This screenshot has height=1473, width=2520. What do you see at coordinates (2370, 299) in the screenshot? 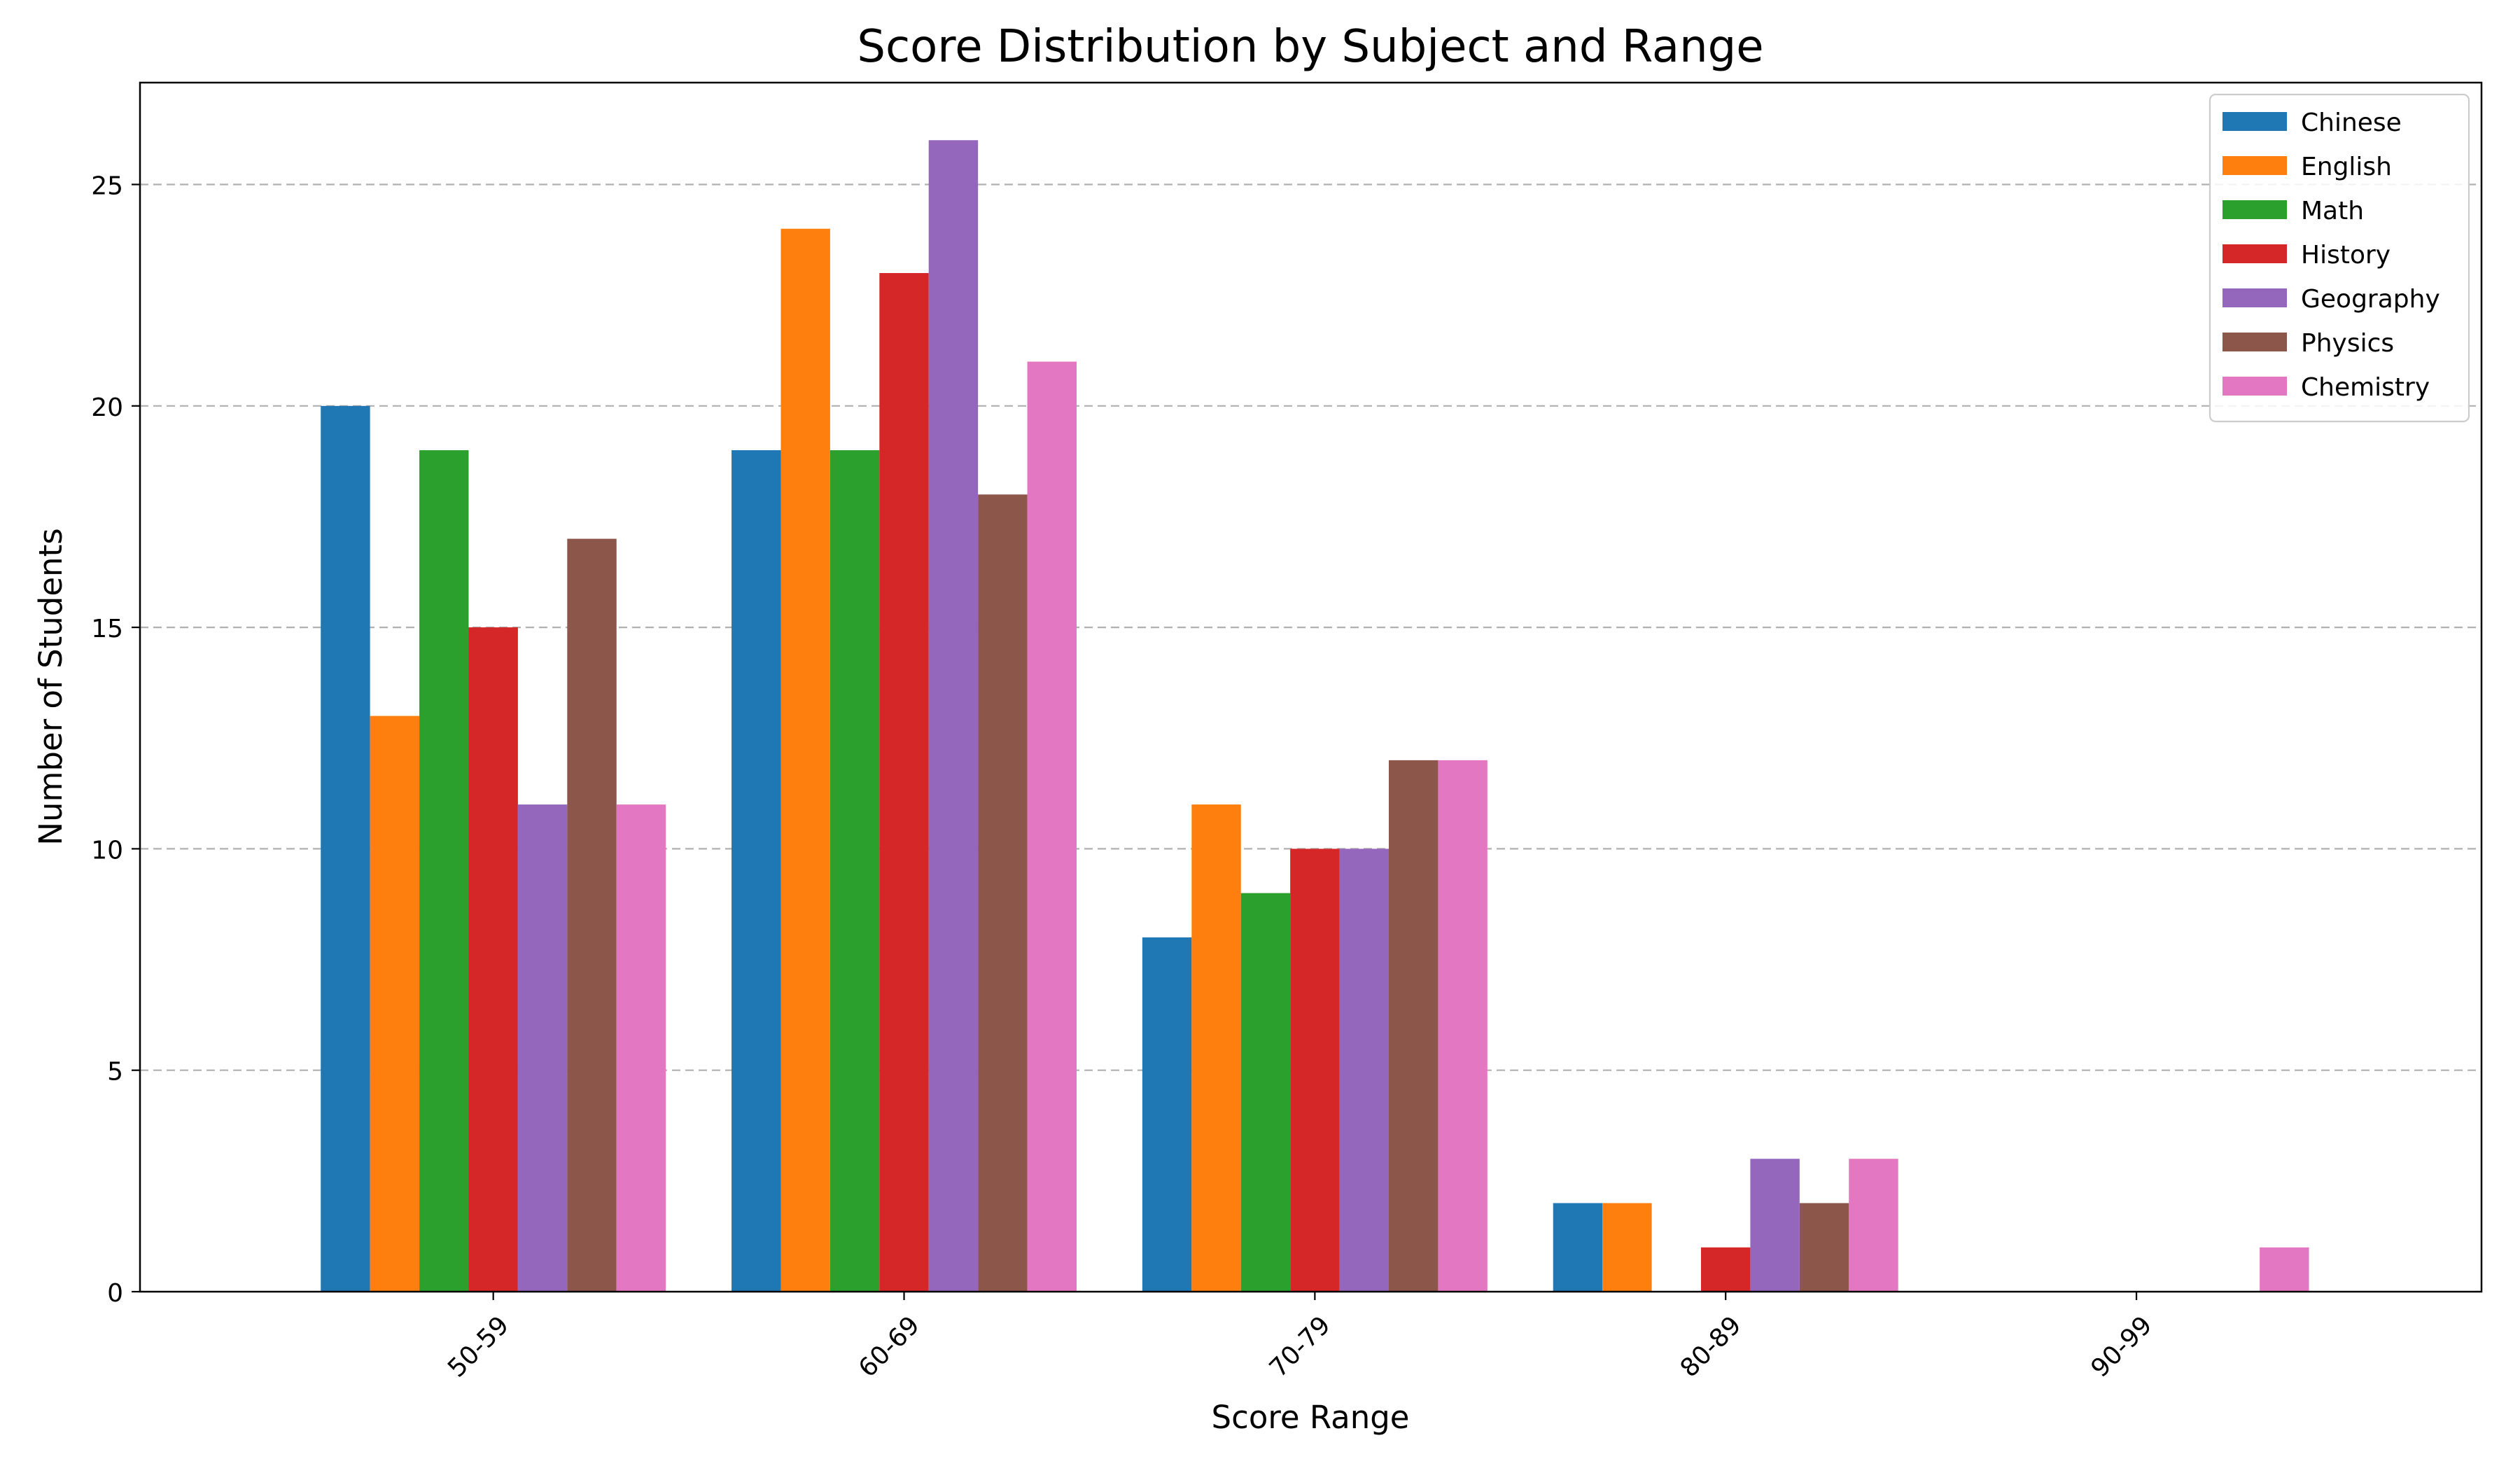
I see `legend-label: Geography` at bounding box center [2370, 299].